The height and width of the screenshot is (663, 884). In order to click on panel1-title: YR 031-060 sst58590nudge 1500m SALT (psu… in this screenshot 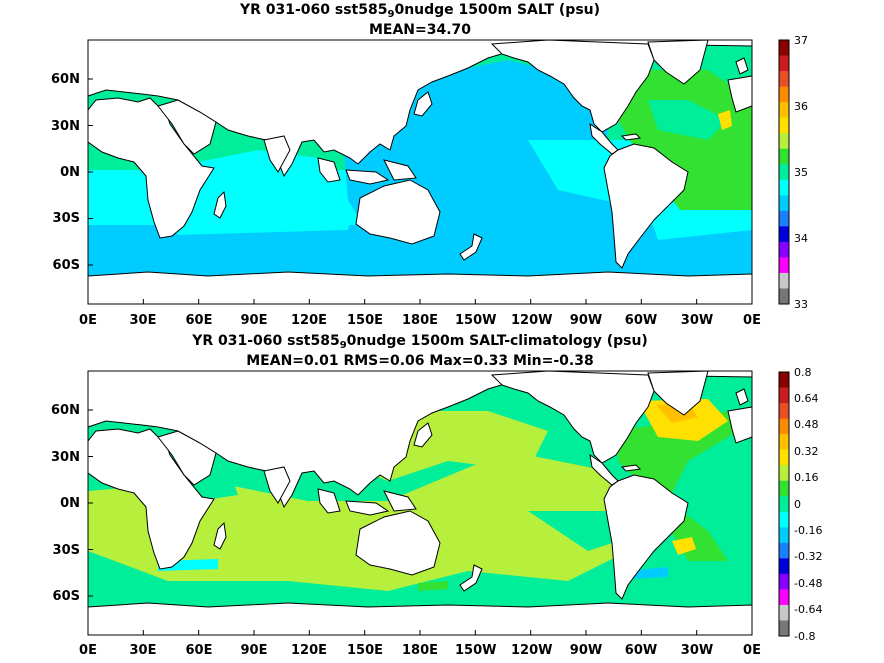, I will do `click(420, 11)`.